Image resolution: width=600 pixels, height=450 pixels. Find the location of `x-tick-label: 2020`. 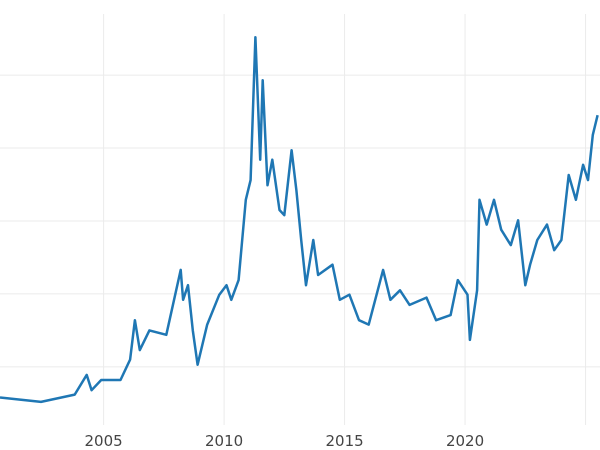

x-tick-label: 2020 is located at coordinates (465, 441).